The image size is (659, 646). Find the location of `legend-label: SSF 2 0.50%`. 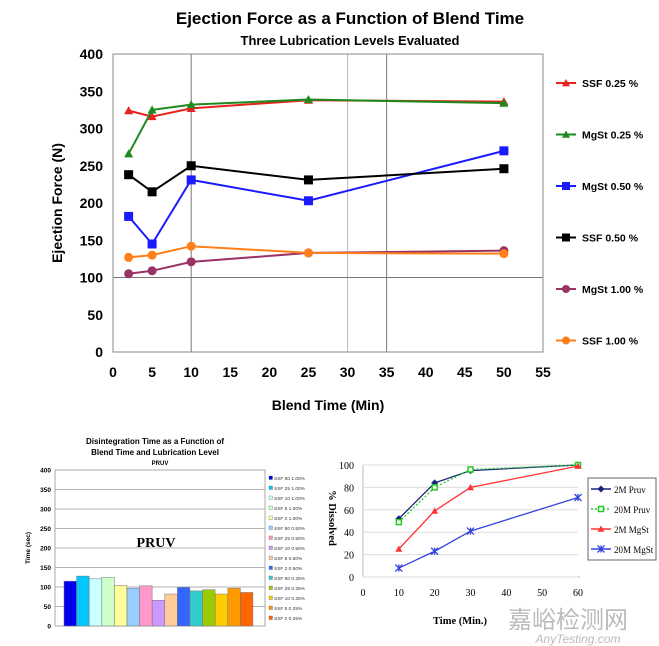

legend-label: SSF 2 0.50% is located at coordinates (288, 569).